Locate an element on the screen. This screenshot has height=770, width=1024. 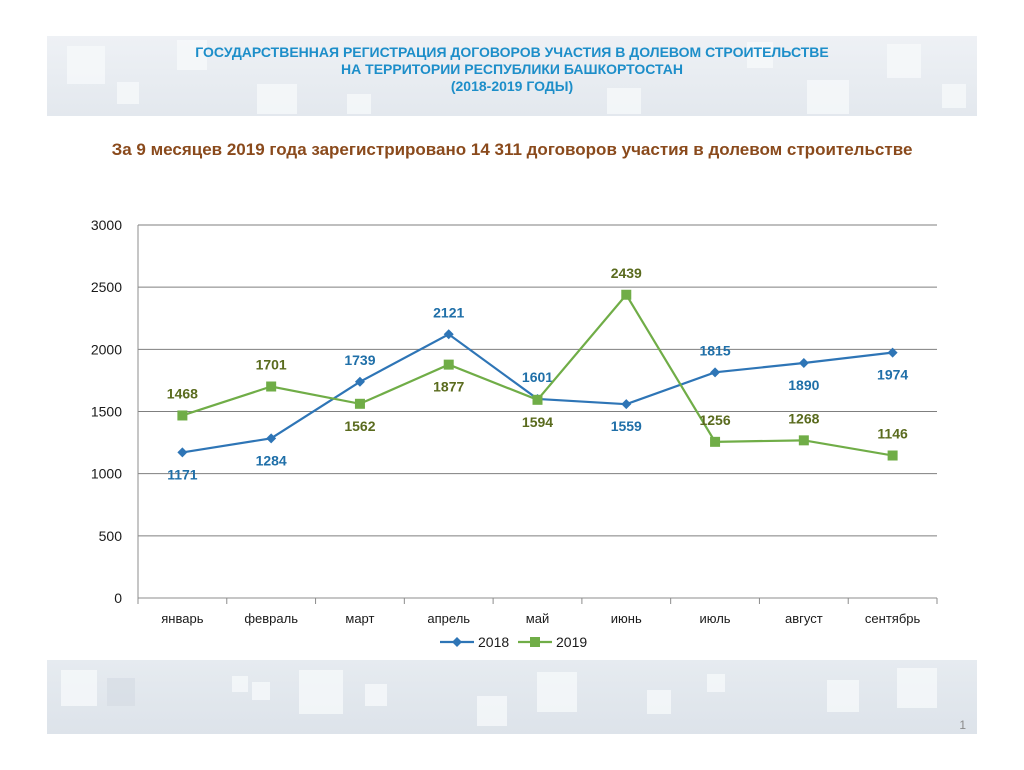
x-tick-label: февраль is located at coordinates (271, 618).